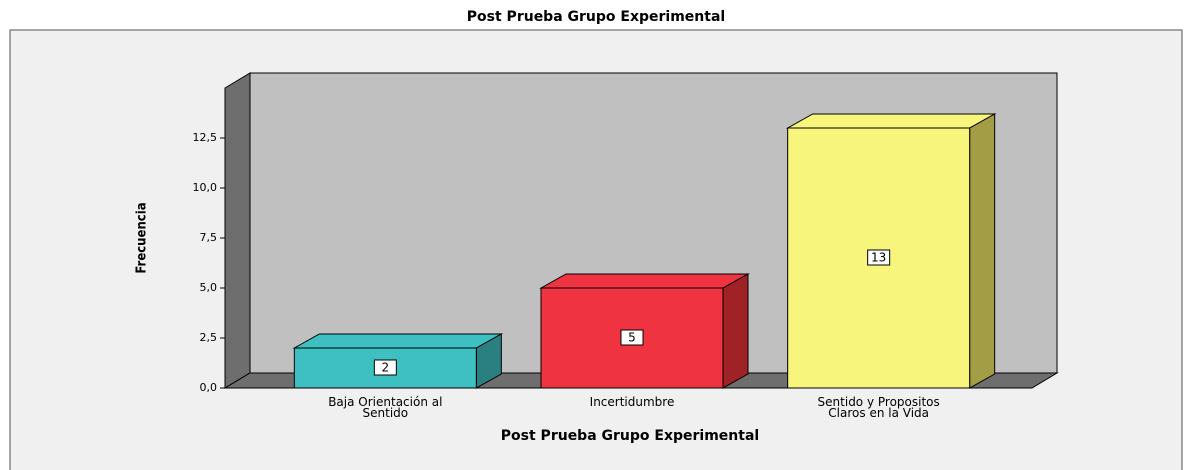  I want to click on value-label: 2, so click(386, 368).